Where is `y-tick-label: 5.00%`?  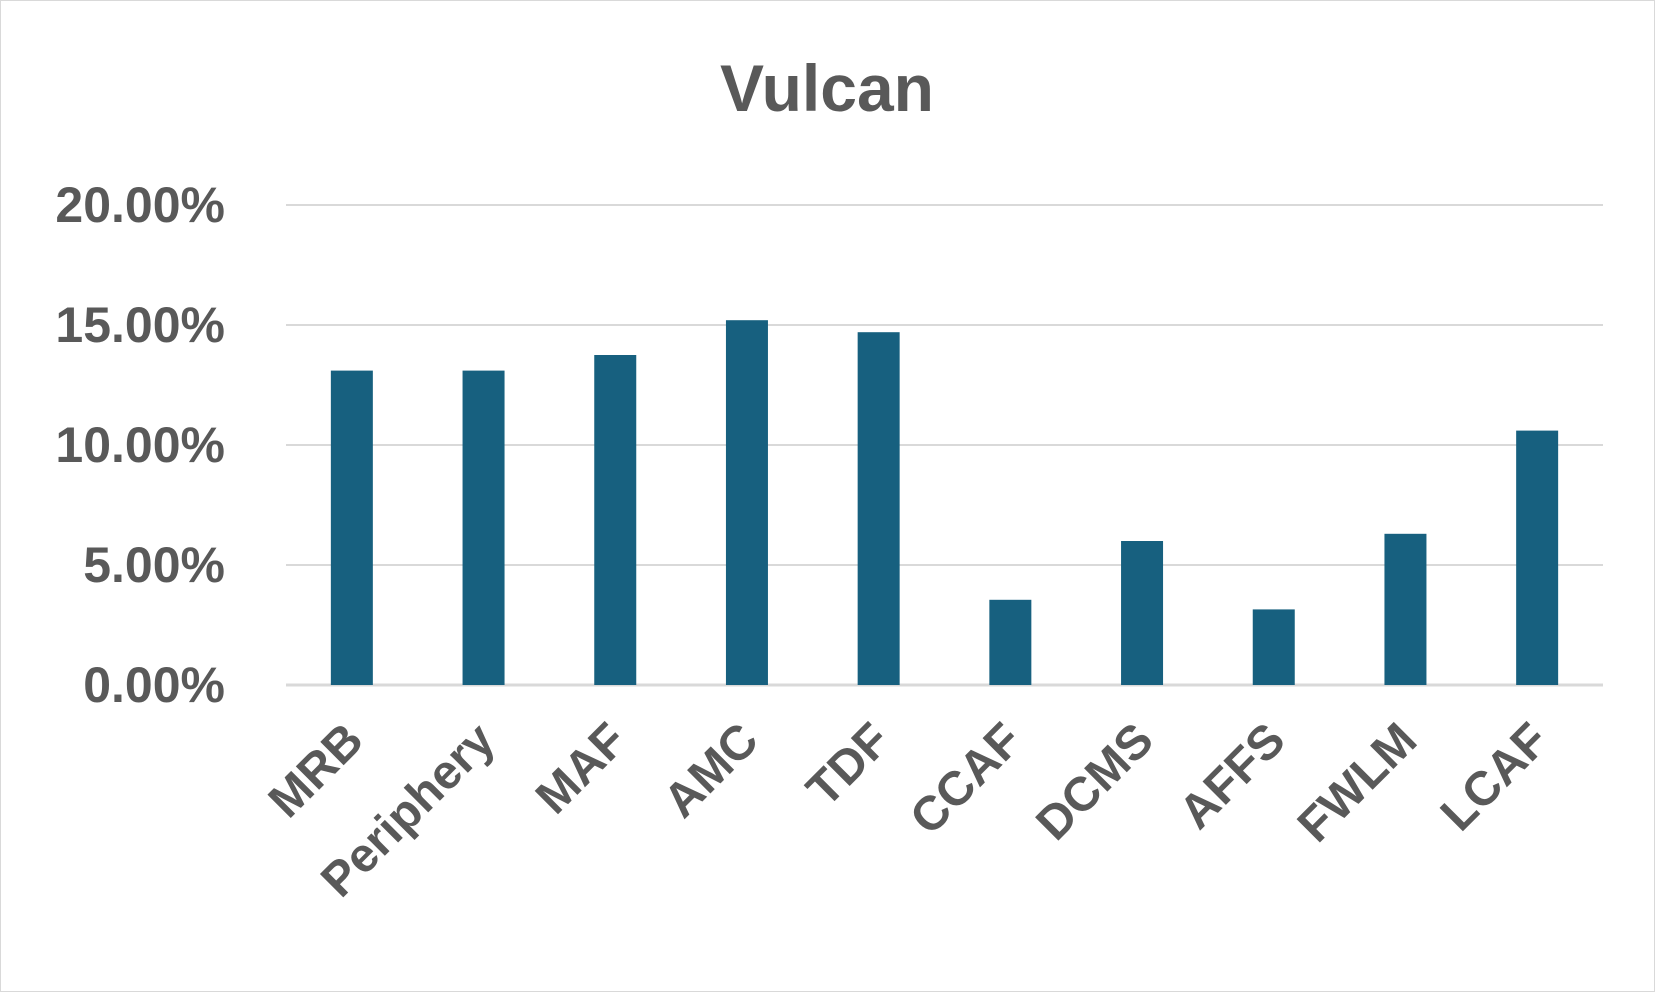 y-tick-label: 5.00% is located at coordinates (154, 565).